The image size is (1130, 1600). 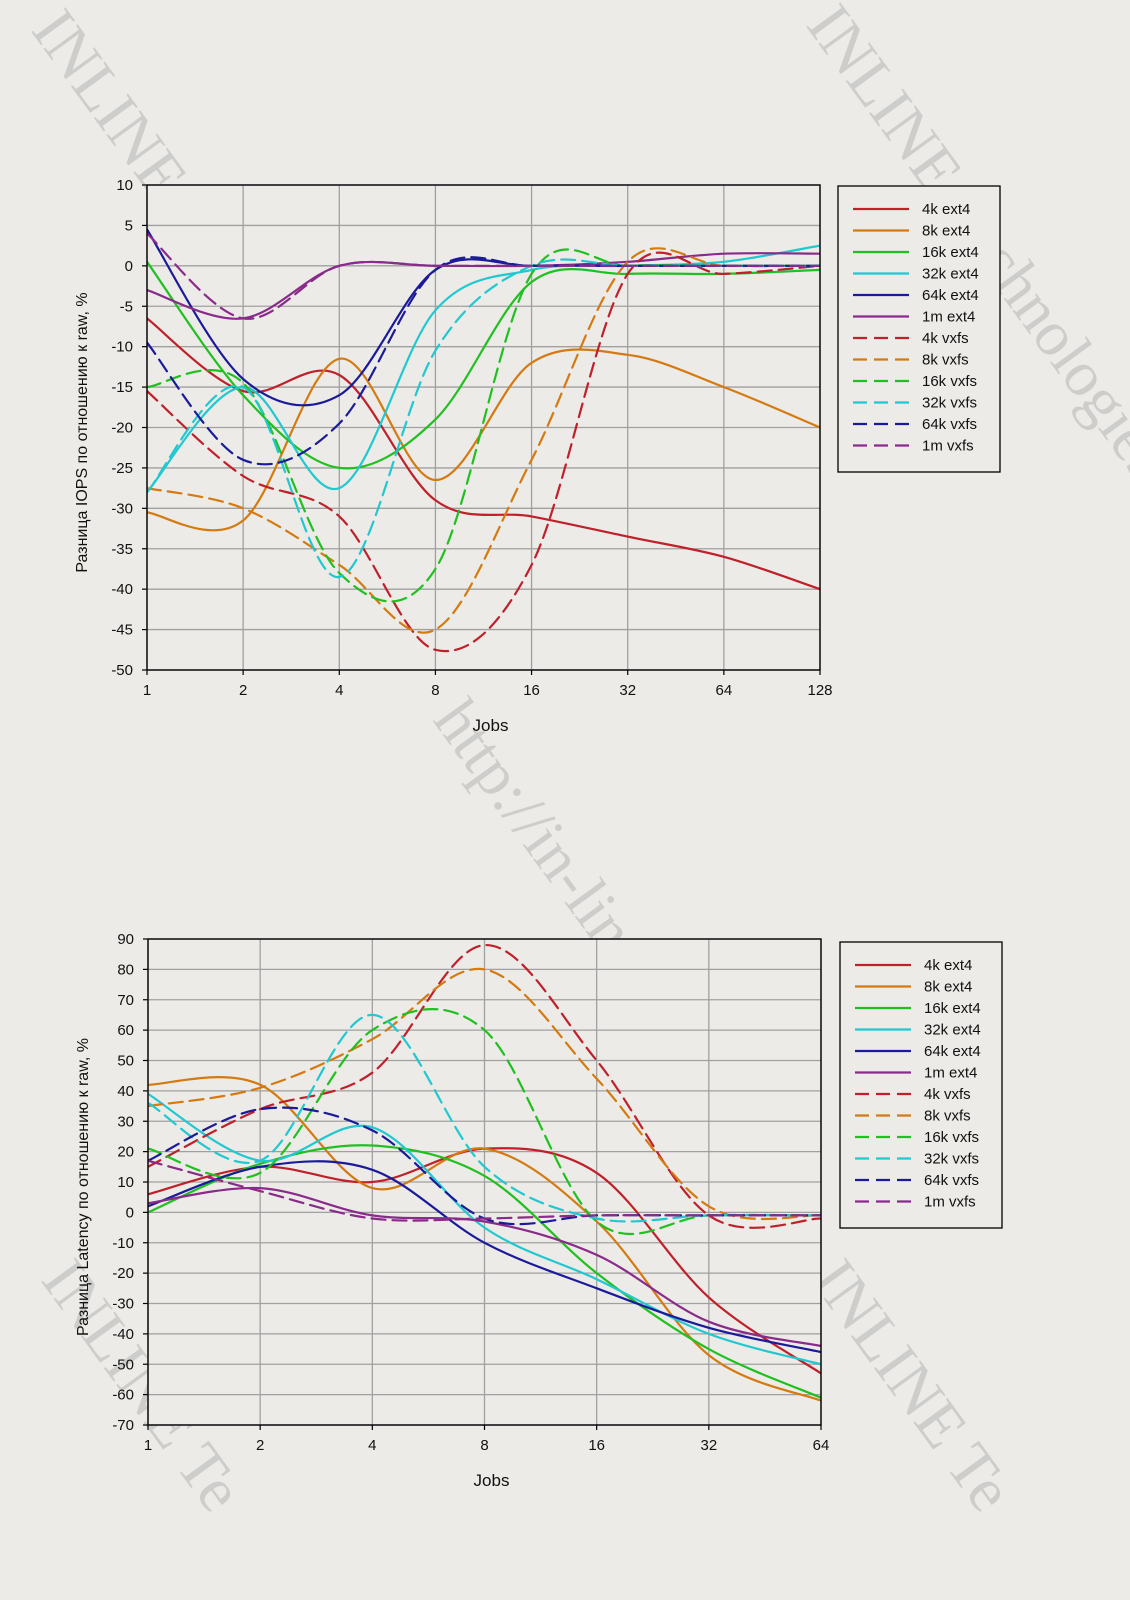 What do you see at coordinates (122, 549) in the screenshot?
I see `y-tick-label: -35` at bounding box center [122, 549].